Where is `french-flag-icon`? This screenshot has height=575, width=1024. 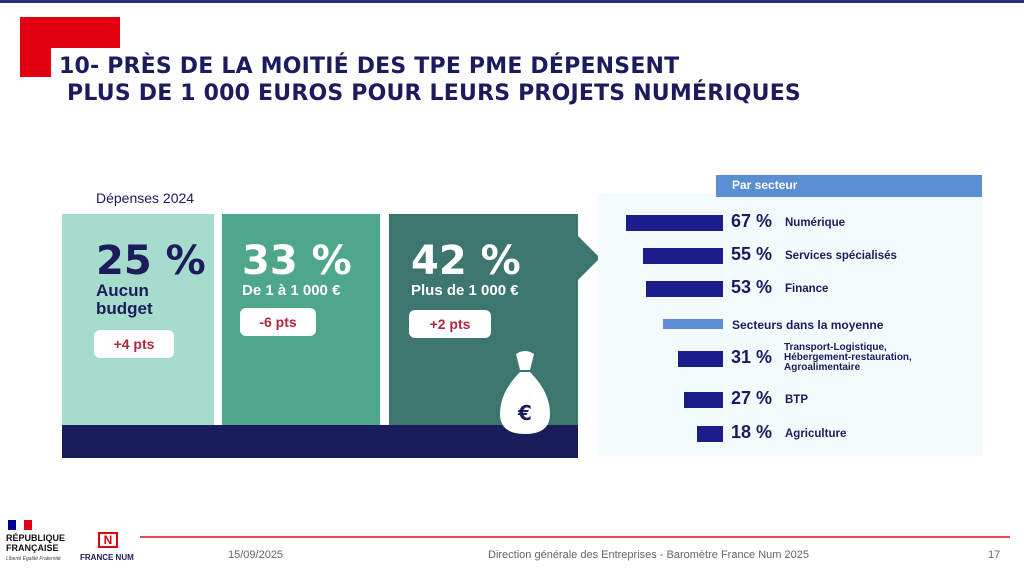 french-flag-icon is located at coordinates (20, 525).